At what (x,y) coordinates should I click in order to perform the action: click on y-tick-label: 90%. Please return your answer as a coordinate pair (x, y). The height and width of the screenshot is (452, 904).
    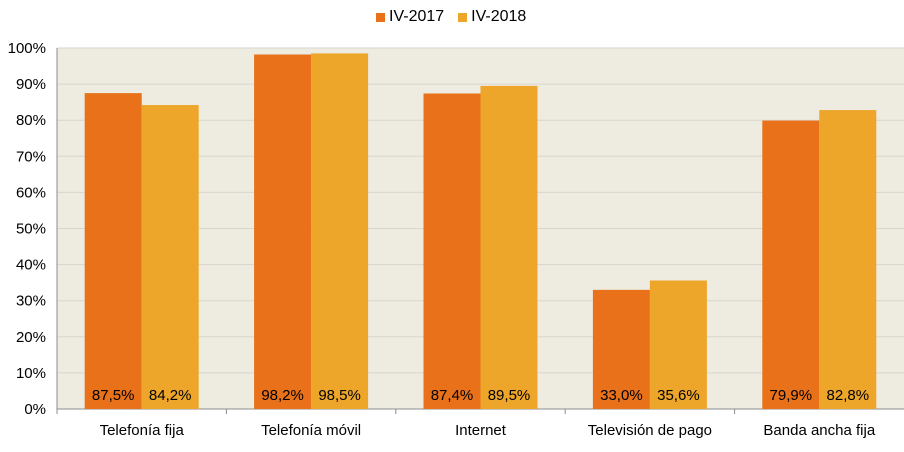
    Looking at the image, I should click on (31, 84).